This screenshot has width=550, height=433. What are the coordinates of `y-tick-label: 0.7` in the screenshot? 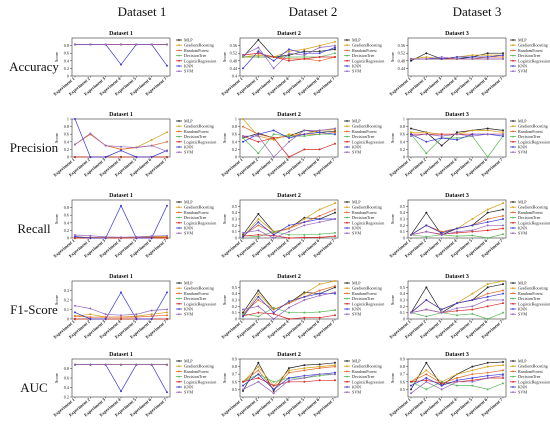 It's located at (234, 374).